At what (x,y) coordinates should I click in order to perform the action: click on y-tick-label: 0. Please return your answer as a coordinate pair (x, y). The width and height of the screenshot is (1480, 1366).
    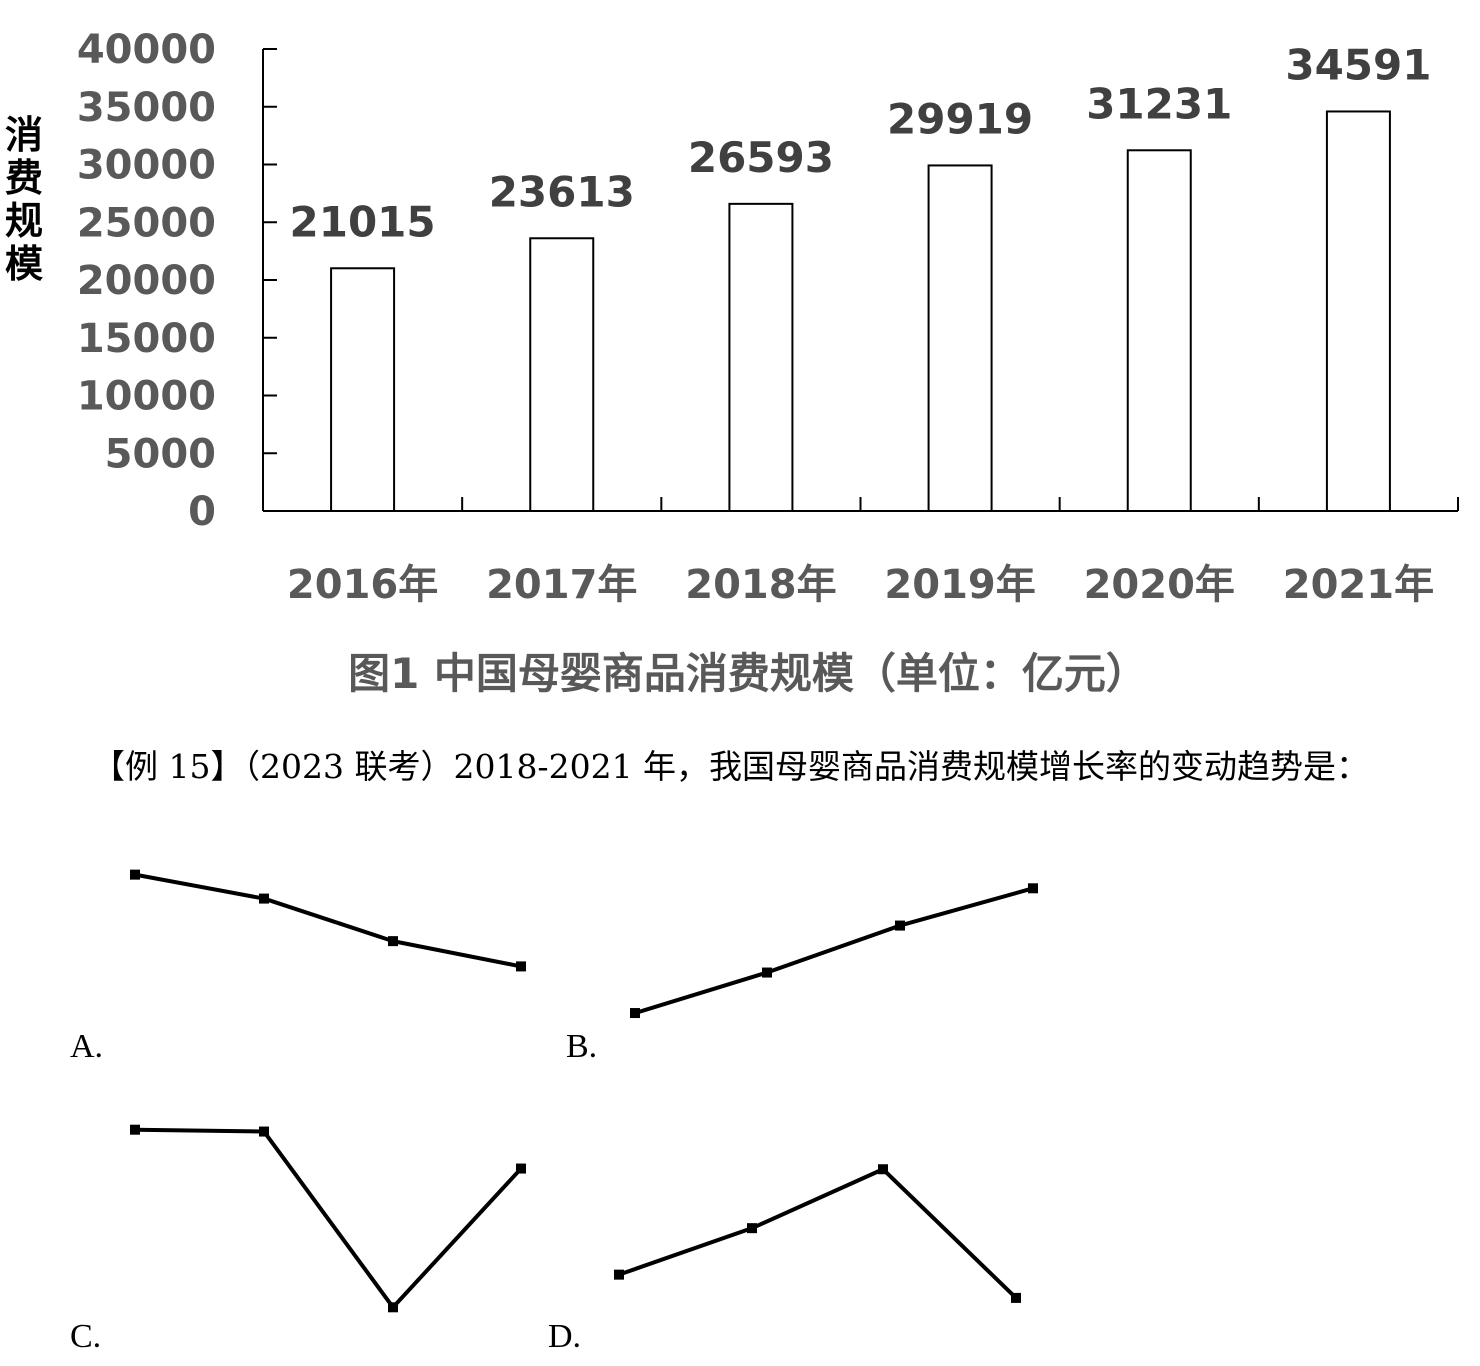
    Looking at the image, I should click on (202, 512).